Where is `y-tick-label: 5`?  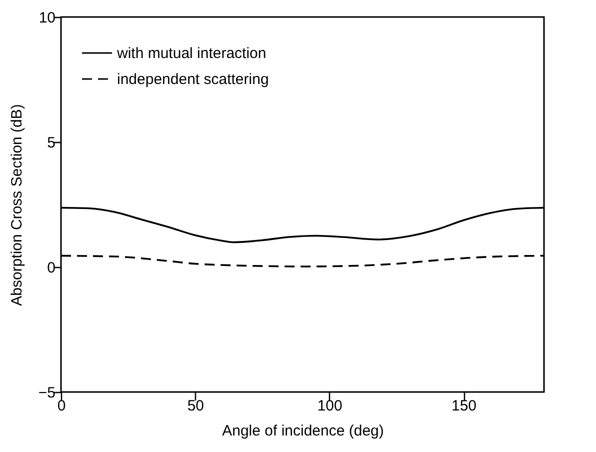
y-tick-label: 5 is located at coordinates (51, 143).